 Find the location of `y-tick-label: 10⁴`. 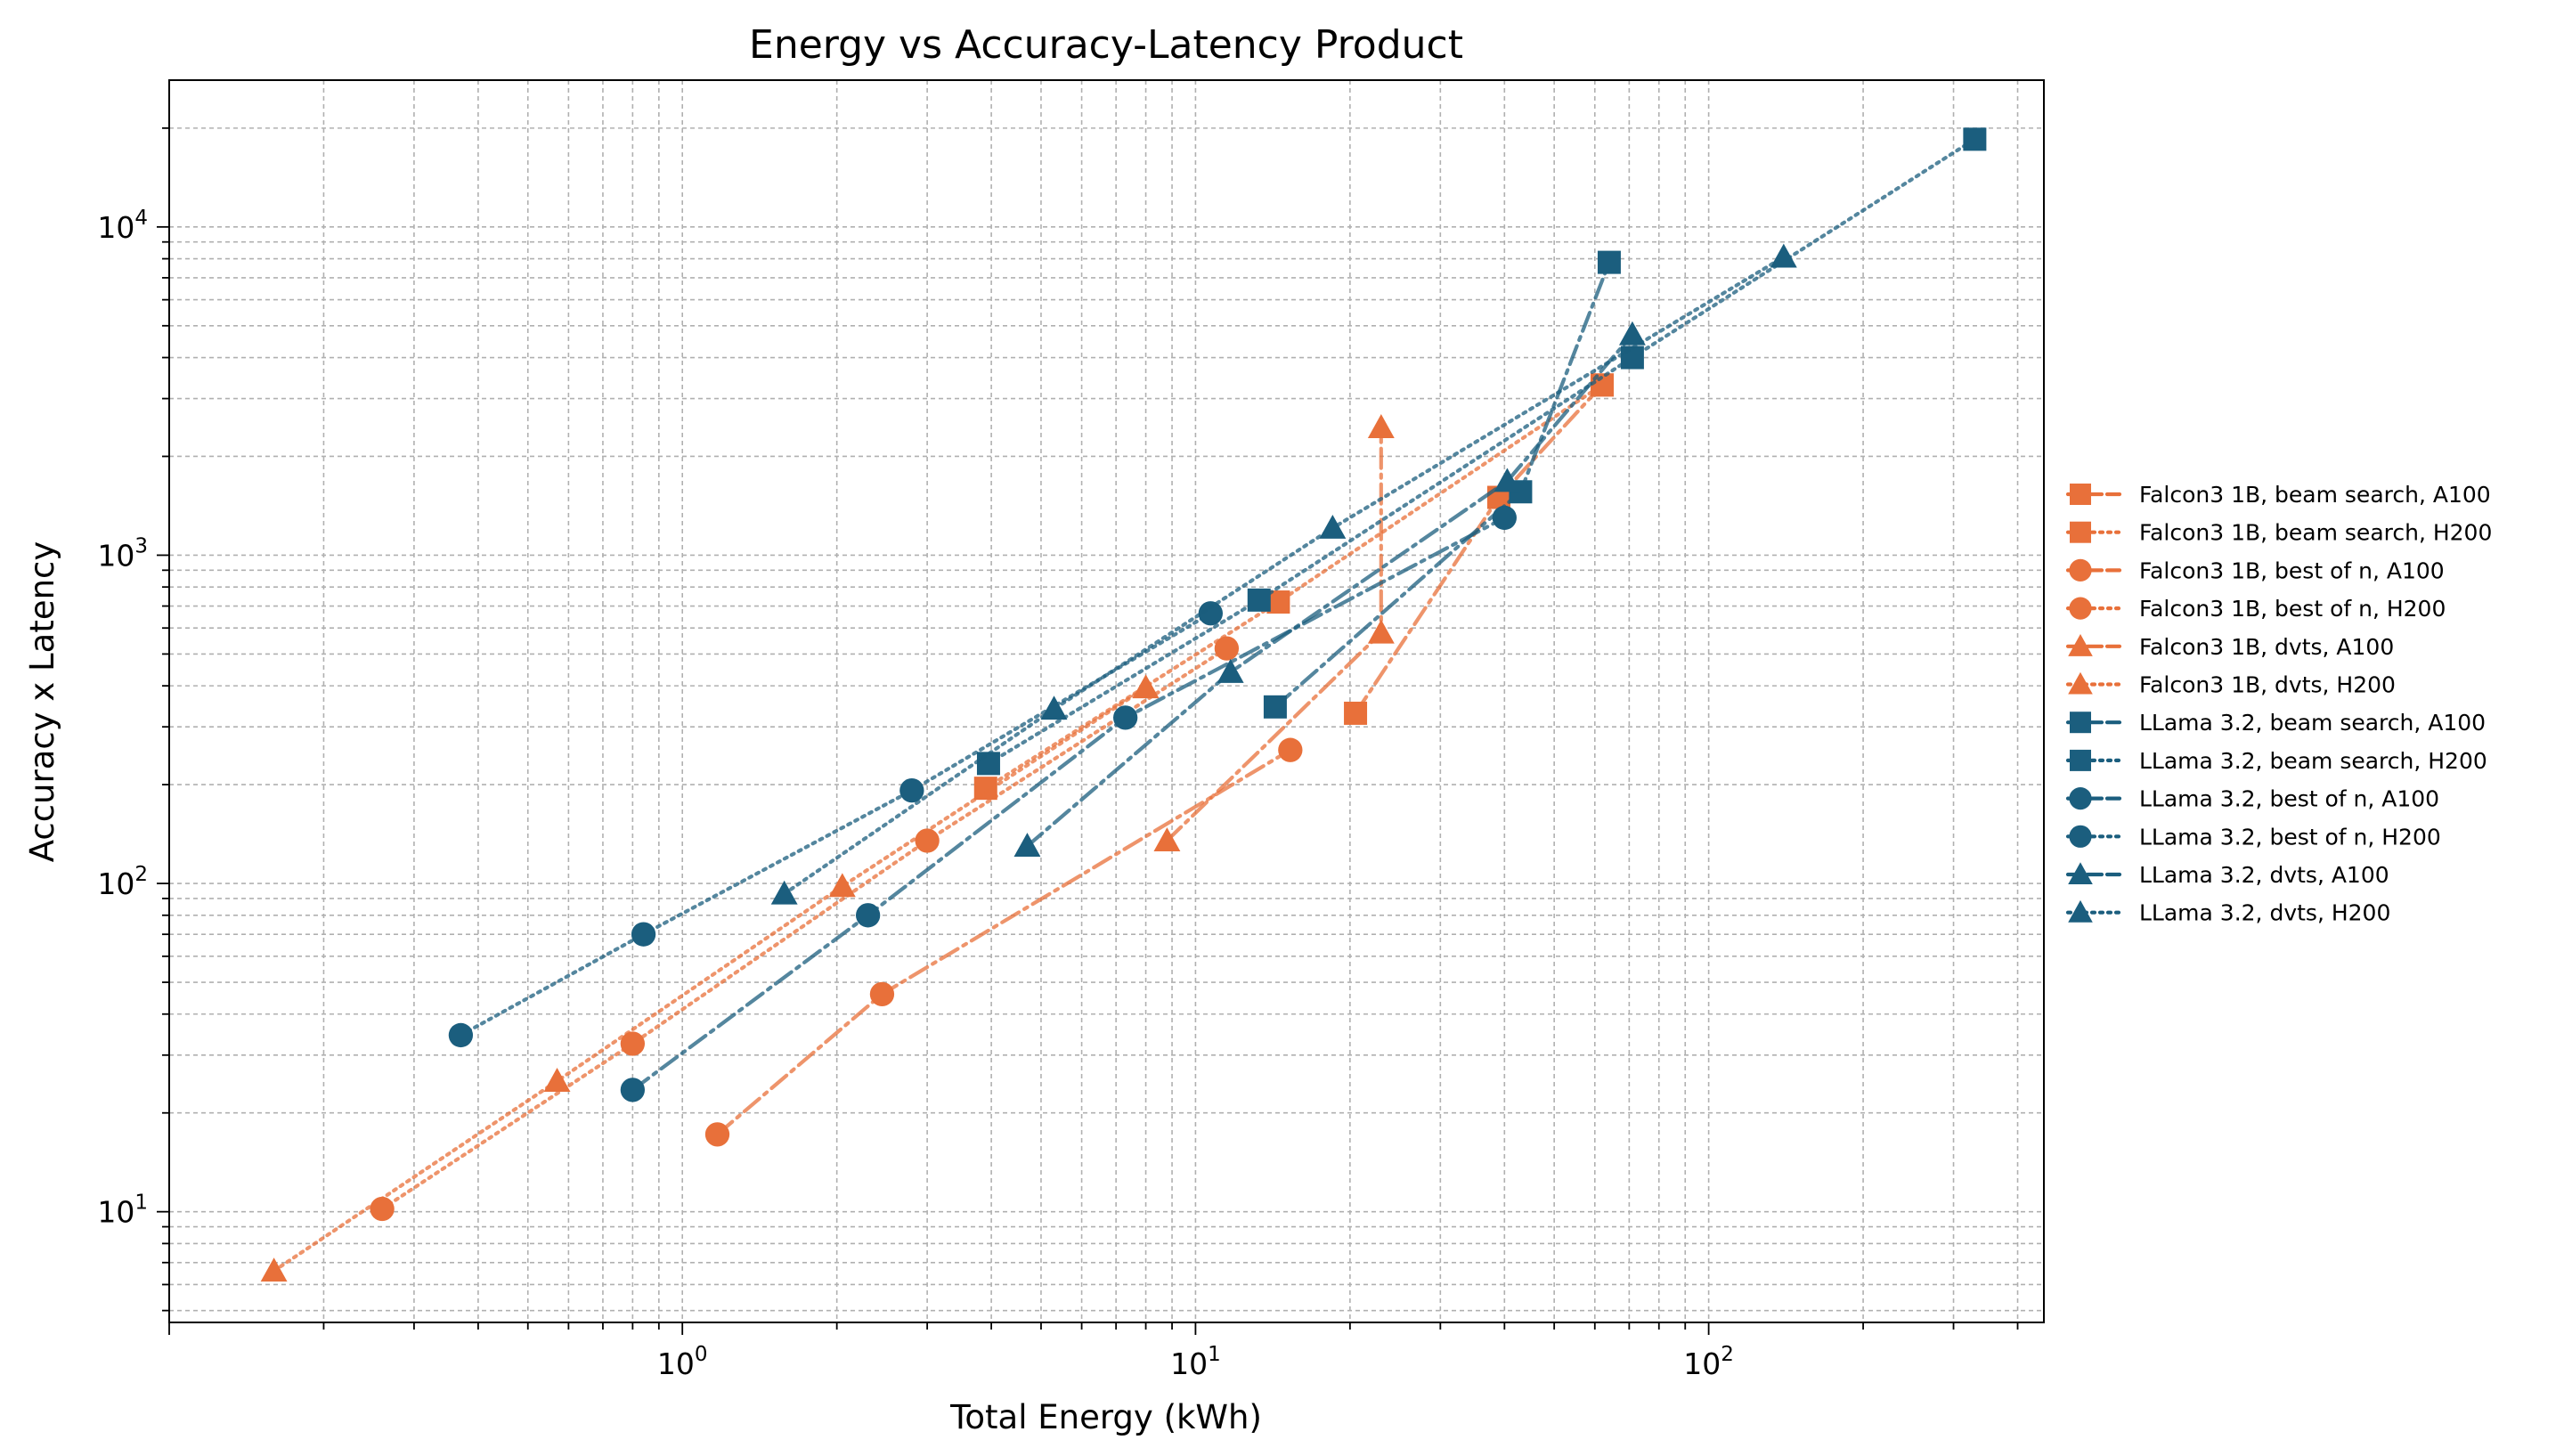

y-tick-label: 10⁴ is located at coordinates (123, 226).